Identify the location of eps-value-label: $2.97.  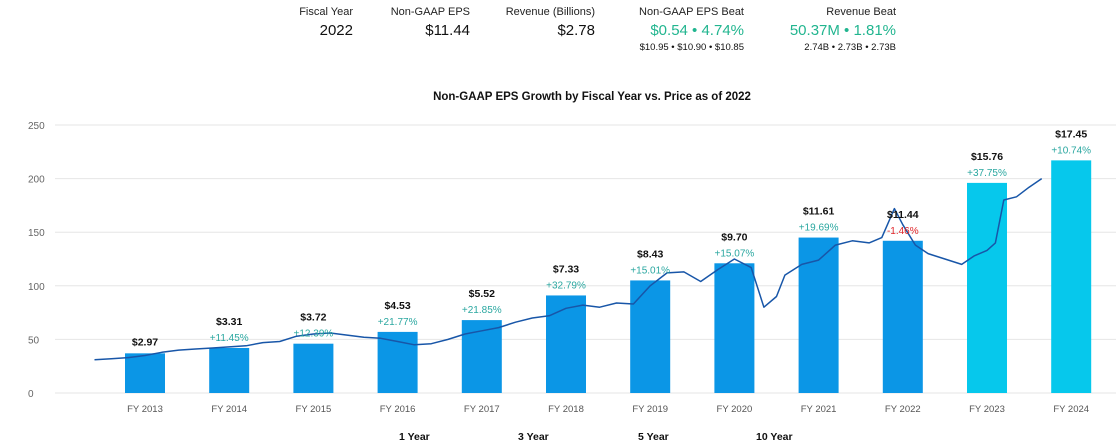
(145, 342).